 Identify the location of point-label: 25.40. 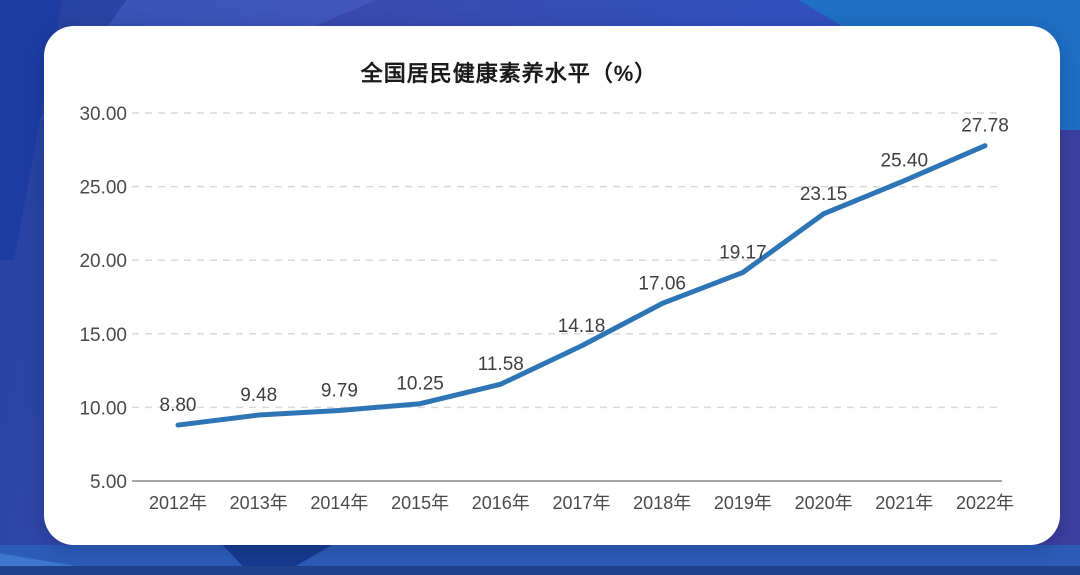
(905, 161).